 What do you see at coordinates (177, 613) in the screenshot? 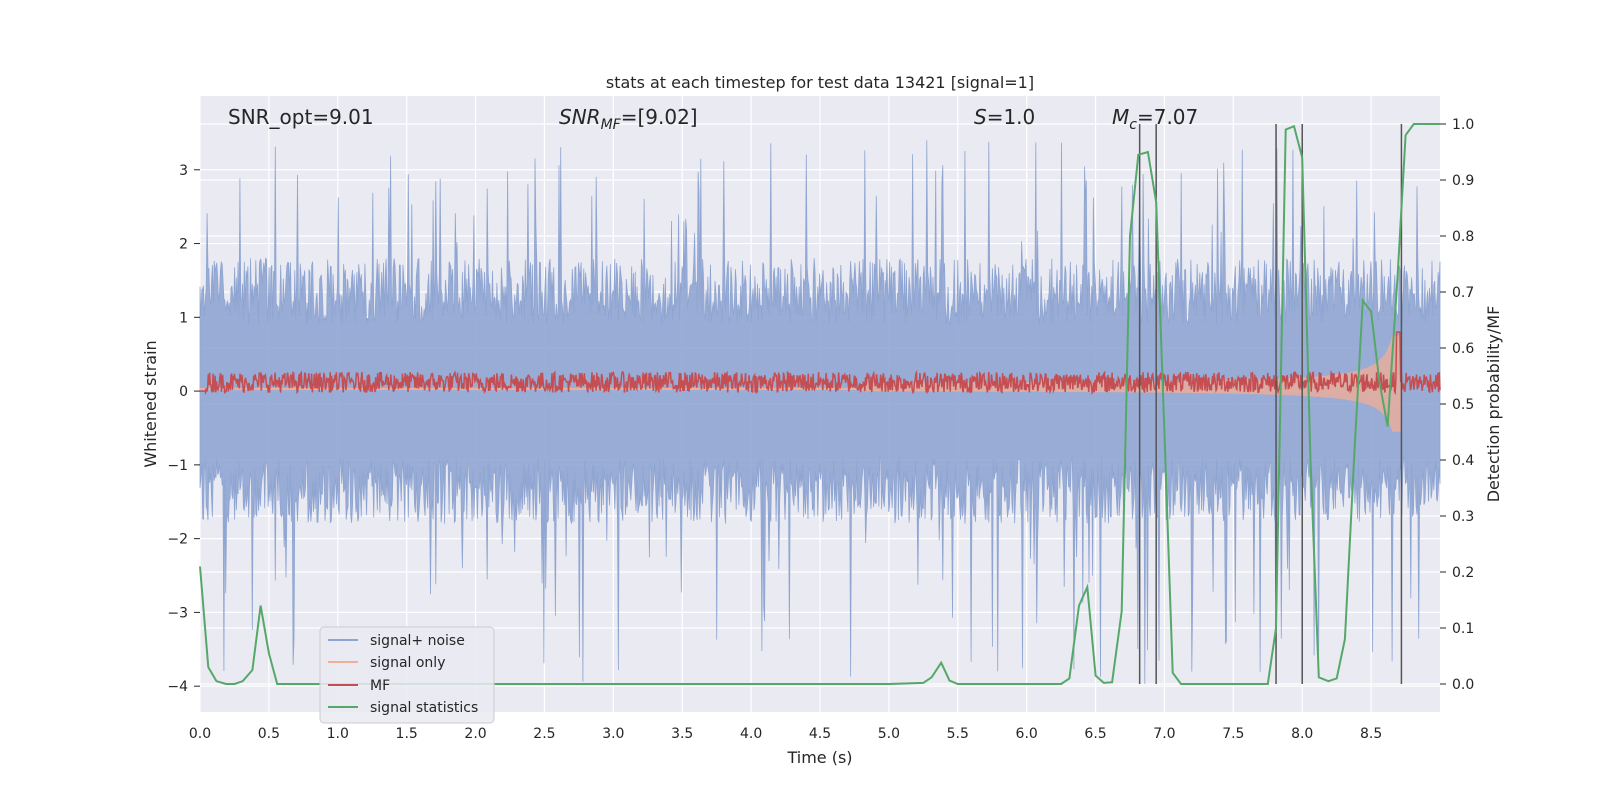
I see `y-tick-label: −3` at bounding box center [177, 613].